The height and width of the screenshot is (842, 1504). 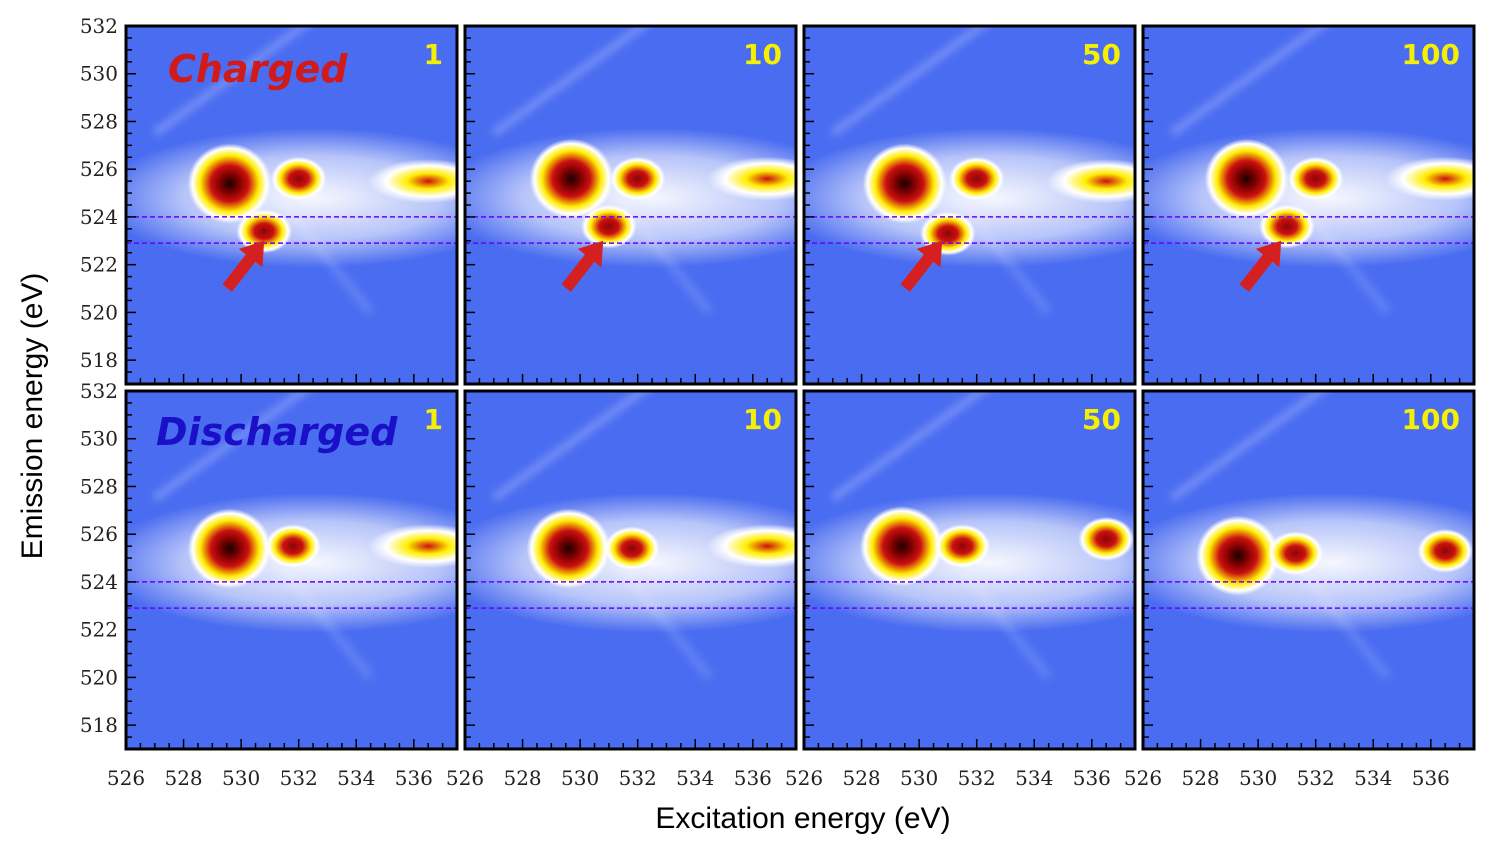 I want to click on x-axis-title: Excitation energy (eV), so click(x=802, y=818).